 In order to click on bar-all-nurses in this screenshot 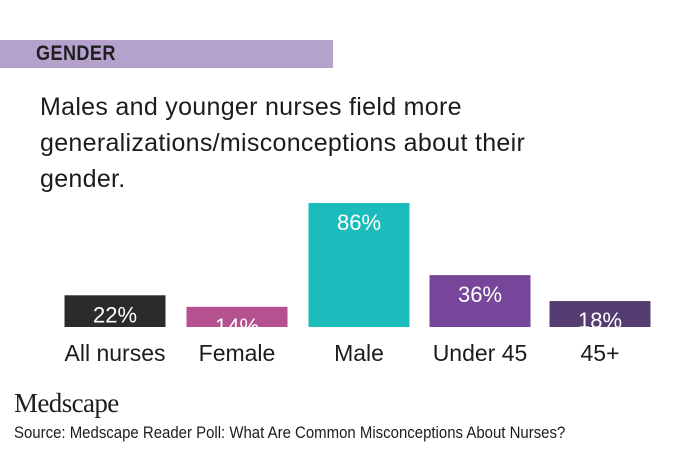, I will do `click(115, 311)`.